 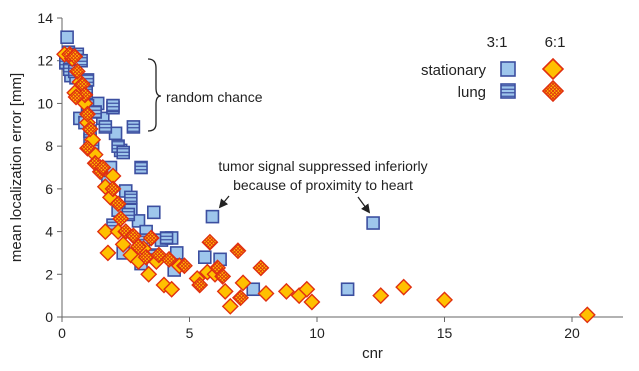 What do you see at coordinates (62, 333) in the screenshot?
I see `x-tick-label: 0` at bounding box center [62, 333].